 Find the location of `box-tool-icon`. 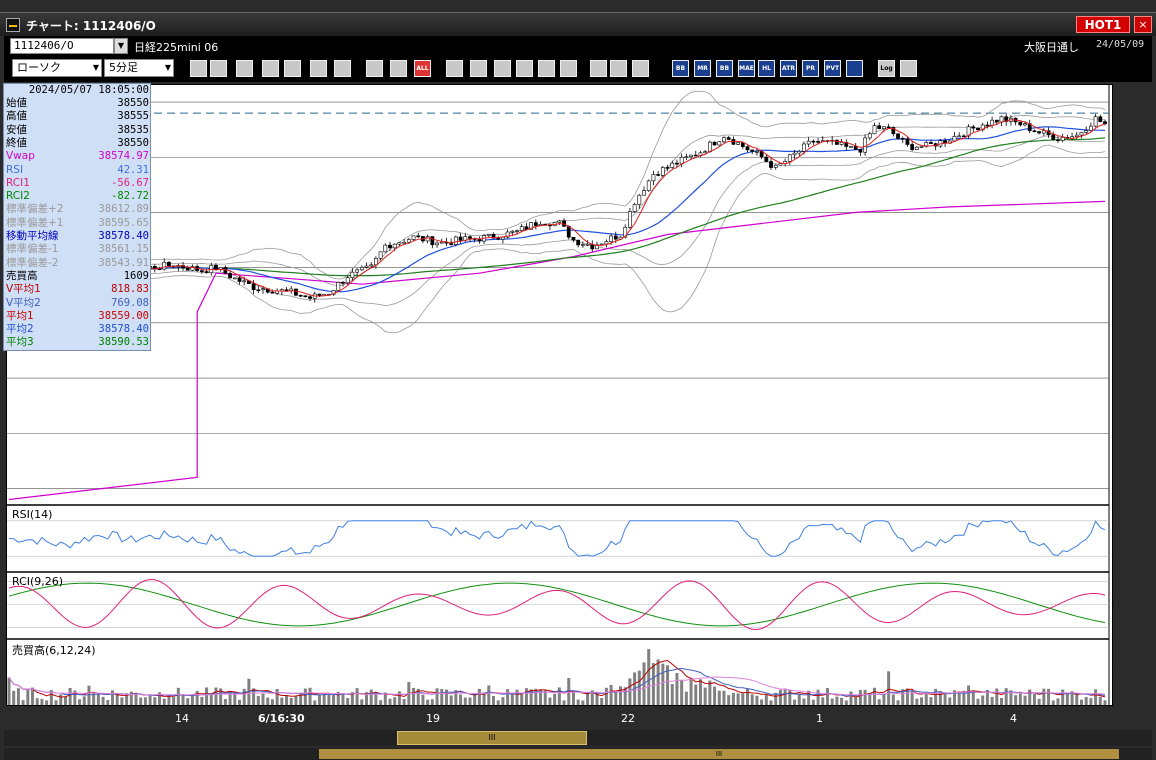

box-tool-icon is located at coordinates (854, 68).